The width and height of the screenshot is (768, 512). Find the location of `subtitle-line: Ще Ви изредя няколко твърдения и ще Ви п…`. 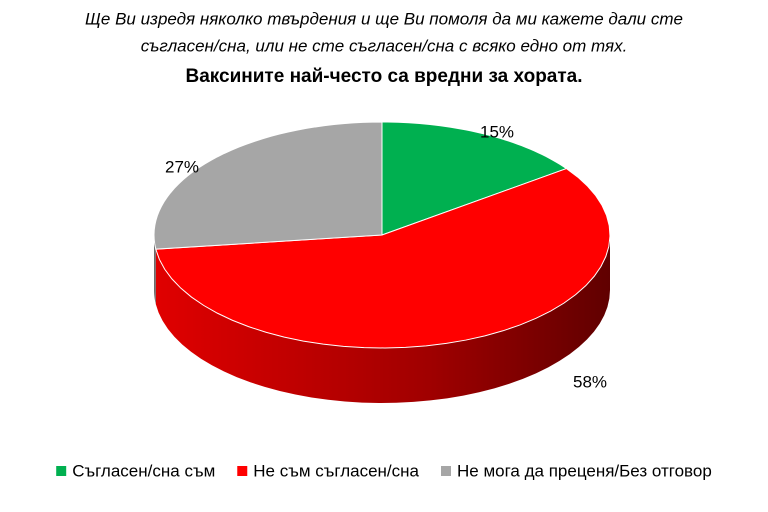

subtitle-line: Ще Ви изредя няколко твърдения и ще Ви п… is located at coordinates (384, 18).